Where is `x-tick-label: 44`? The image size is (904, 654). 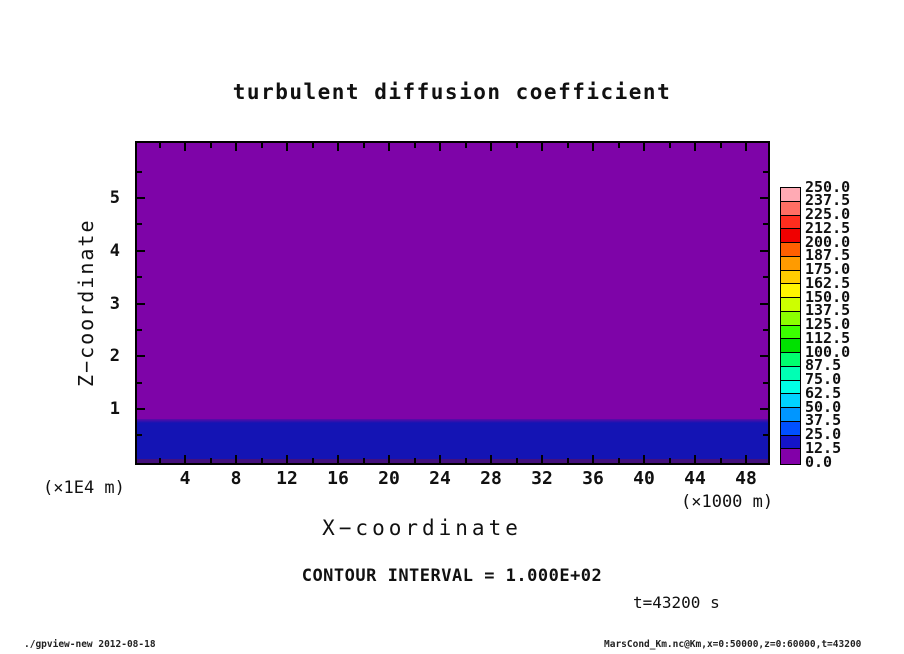 x-tick-label: 44 is located at coordinates (695, 478).